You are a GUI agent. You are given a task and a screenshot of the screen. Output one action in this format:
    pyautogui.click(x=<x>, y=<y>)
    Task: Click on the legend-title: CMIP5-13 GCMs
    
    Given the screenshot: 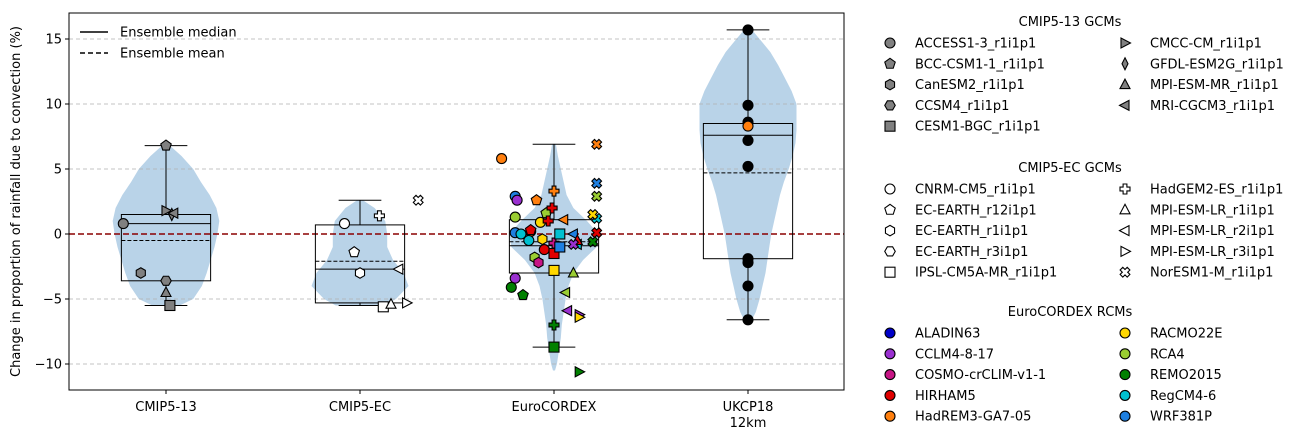 What is the action you would take?
    pyautogui.click(x=1070, y=22)
    